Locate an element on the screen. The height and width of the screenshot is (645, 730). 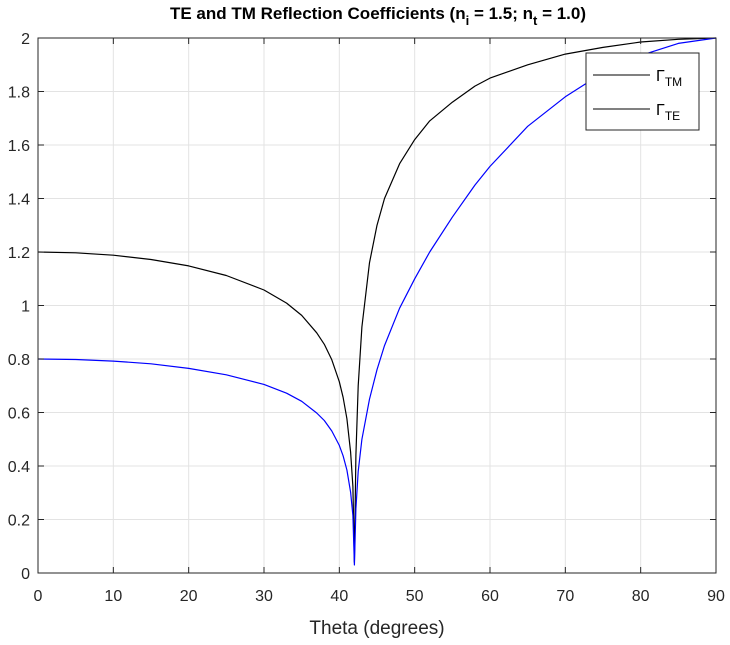
legend: ΓTM ΓTE is located at coordinates (642, 91).